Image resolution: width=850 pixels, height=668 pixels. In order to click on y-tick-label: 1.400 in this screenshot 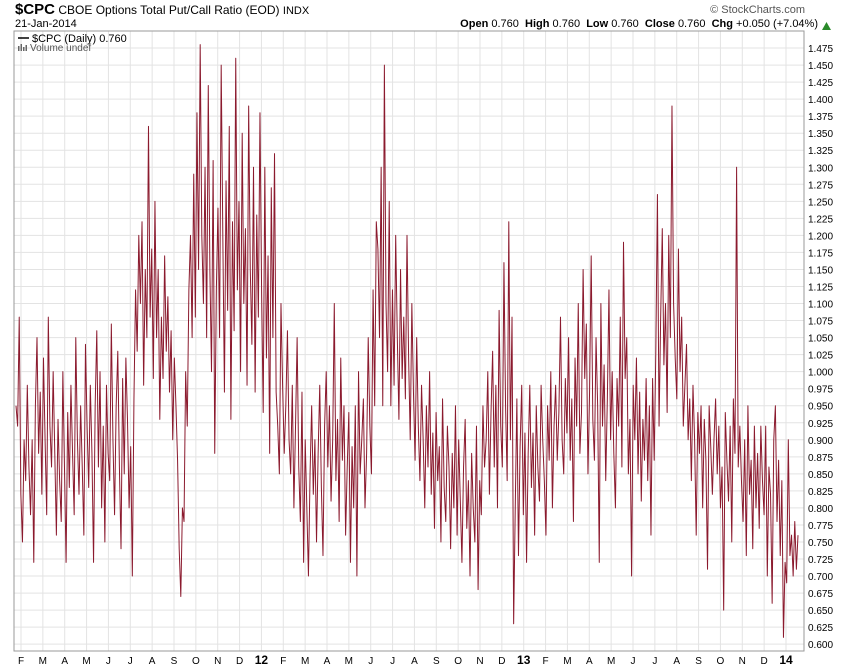, I will do `click(820, 100)`.